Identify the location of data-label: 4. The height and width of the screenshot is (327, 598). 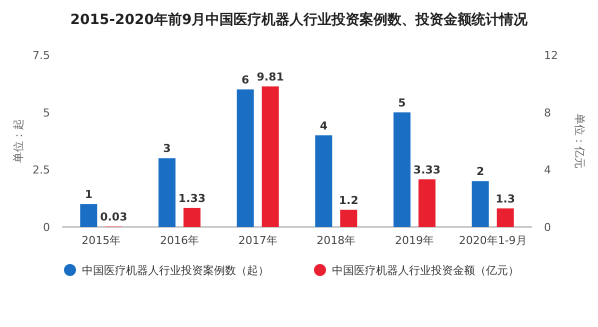
(324, 125).